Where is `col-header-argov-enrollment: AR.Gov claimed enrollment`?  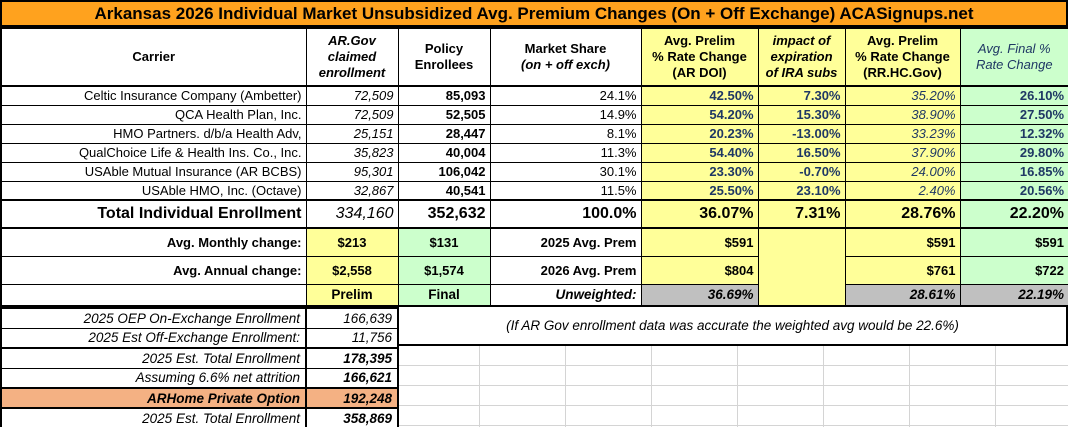
col-header-argov-enrollment: AR.Gov claimed enrollment is located at coordinates (352, 57).